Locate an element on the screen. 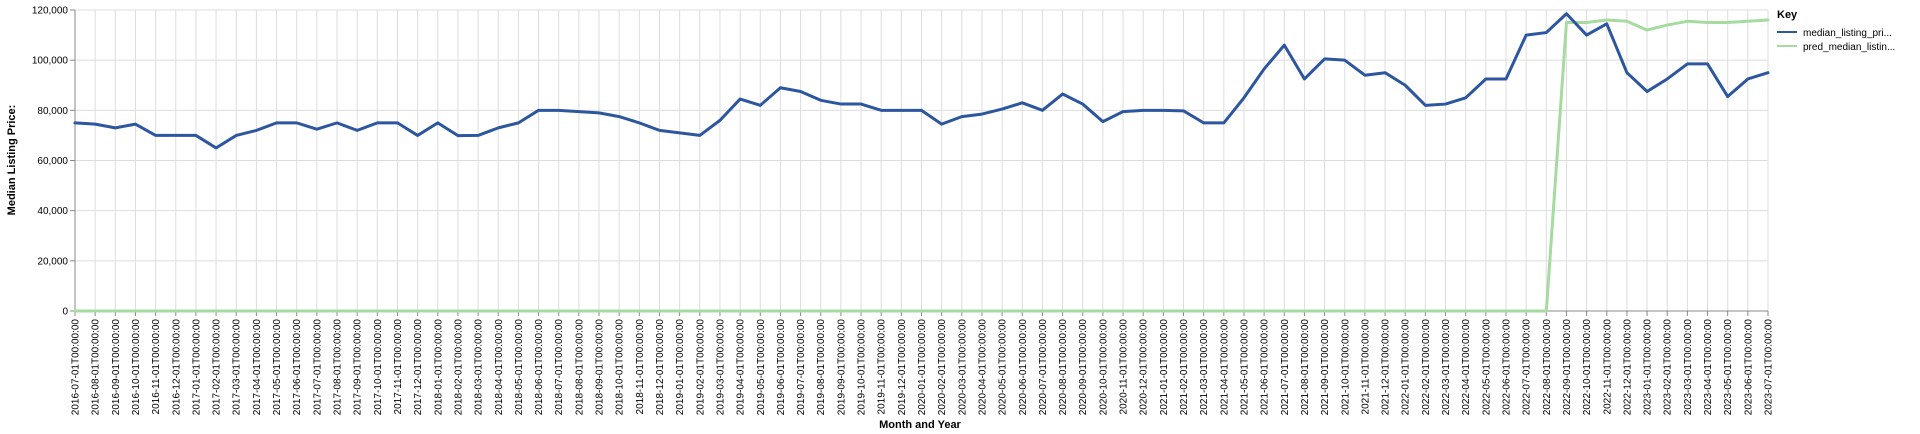  x-tick-label: 2022-09-01T00:00:00 is located at coordinates (1567, 367).